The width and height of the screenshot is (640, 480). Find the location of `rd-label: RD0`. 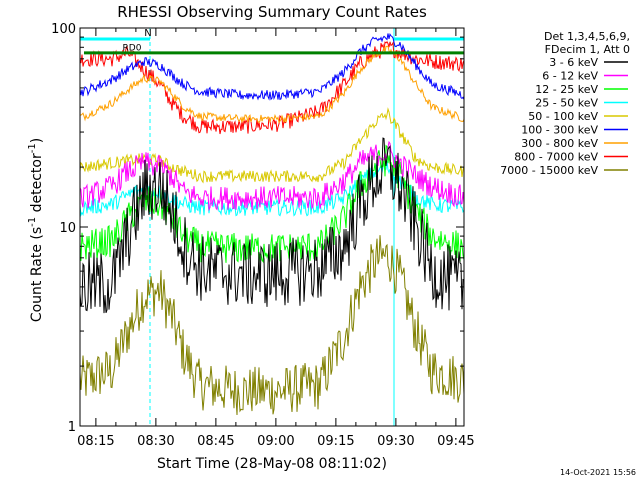

rd-label: RD0 is located at coordinates (132, 49).